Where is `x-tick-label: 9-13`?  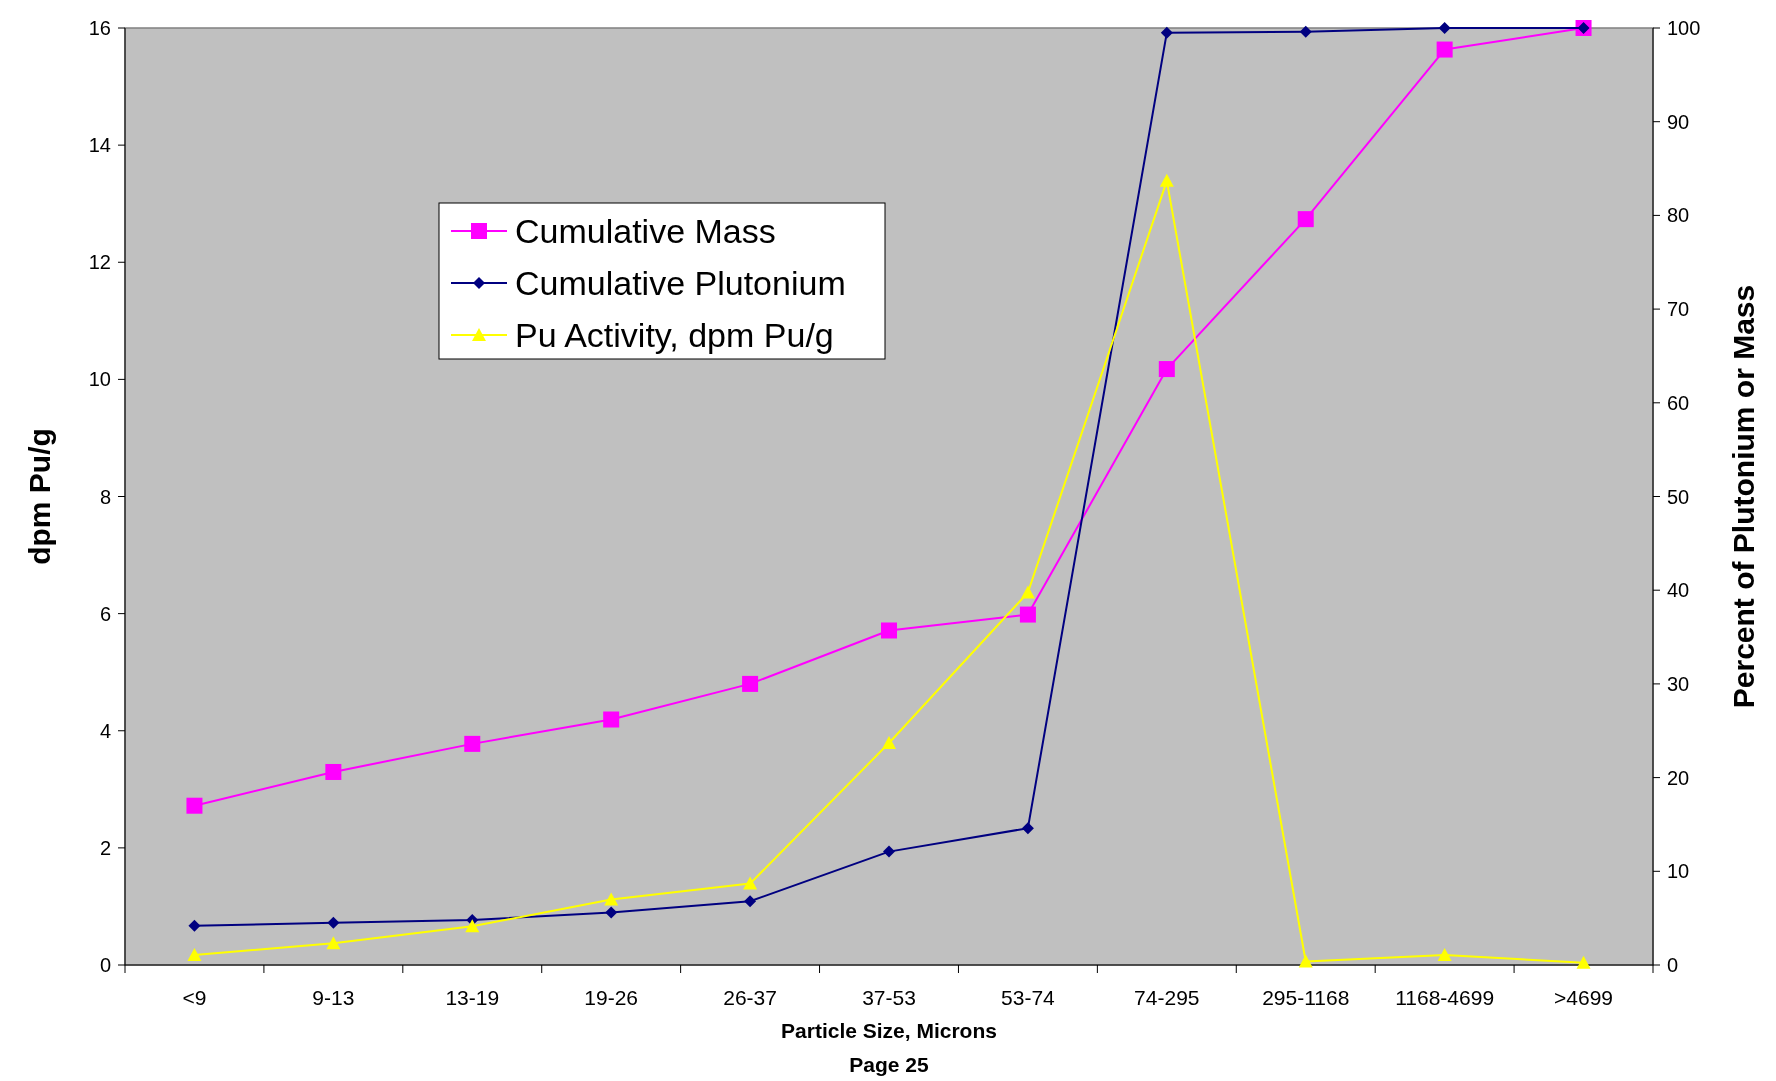
x-tick-label: 9-13 is located at coordinates (333, 997).